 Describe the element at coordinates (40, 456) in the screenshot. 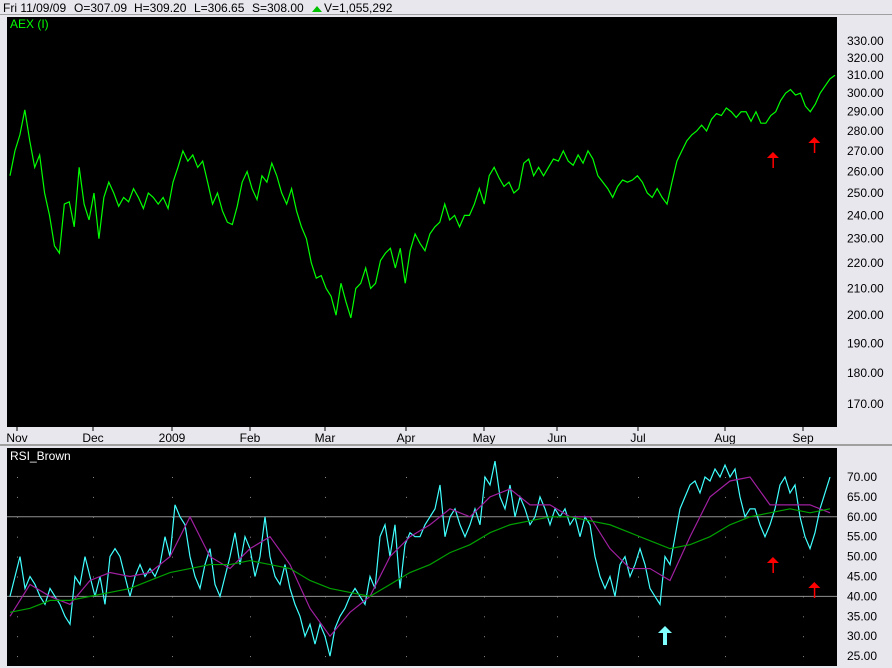

I see `rsi-panel-title: RSI_Brown` at that location.